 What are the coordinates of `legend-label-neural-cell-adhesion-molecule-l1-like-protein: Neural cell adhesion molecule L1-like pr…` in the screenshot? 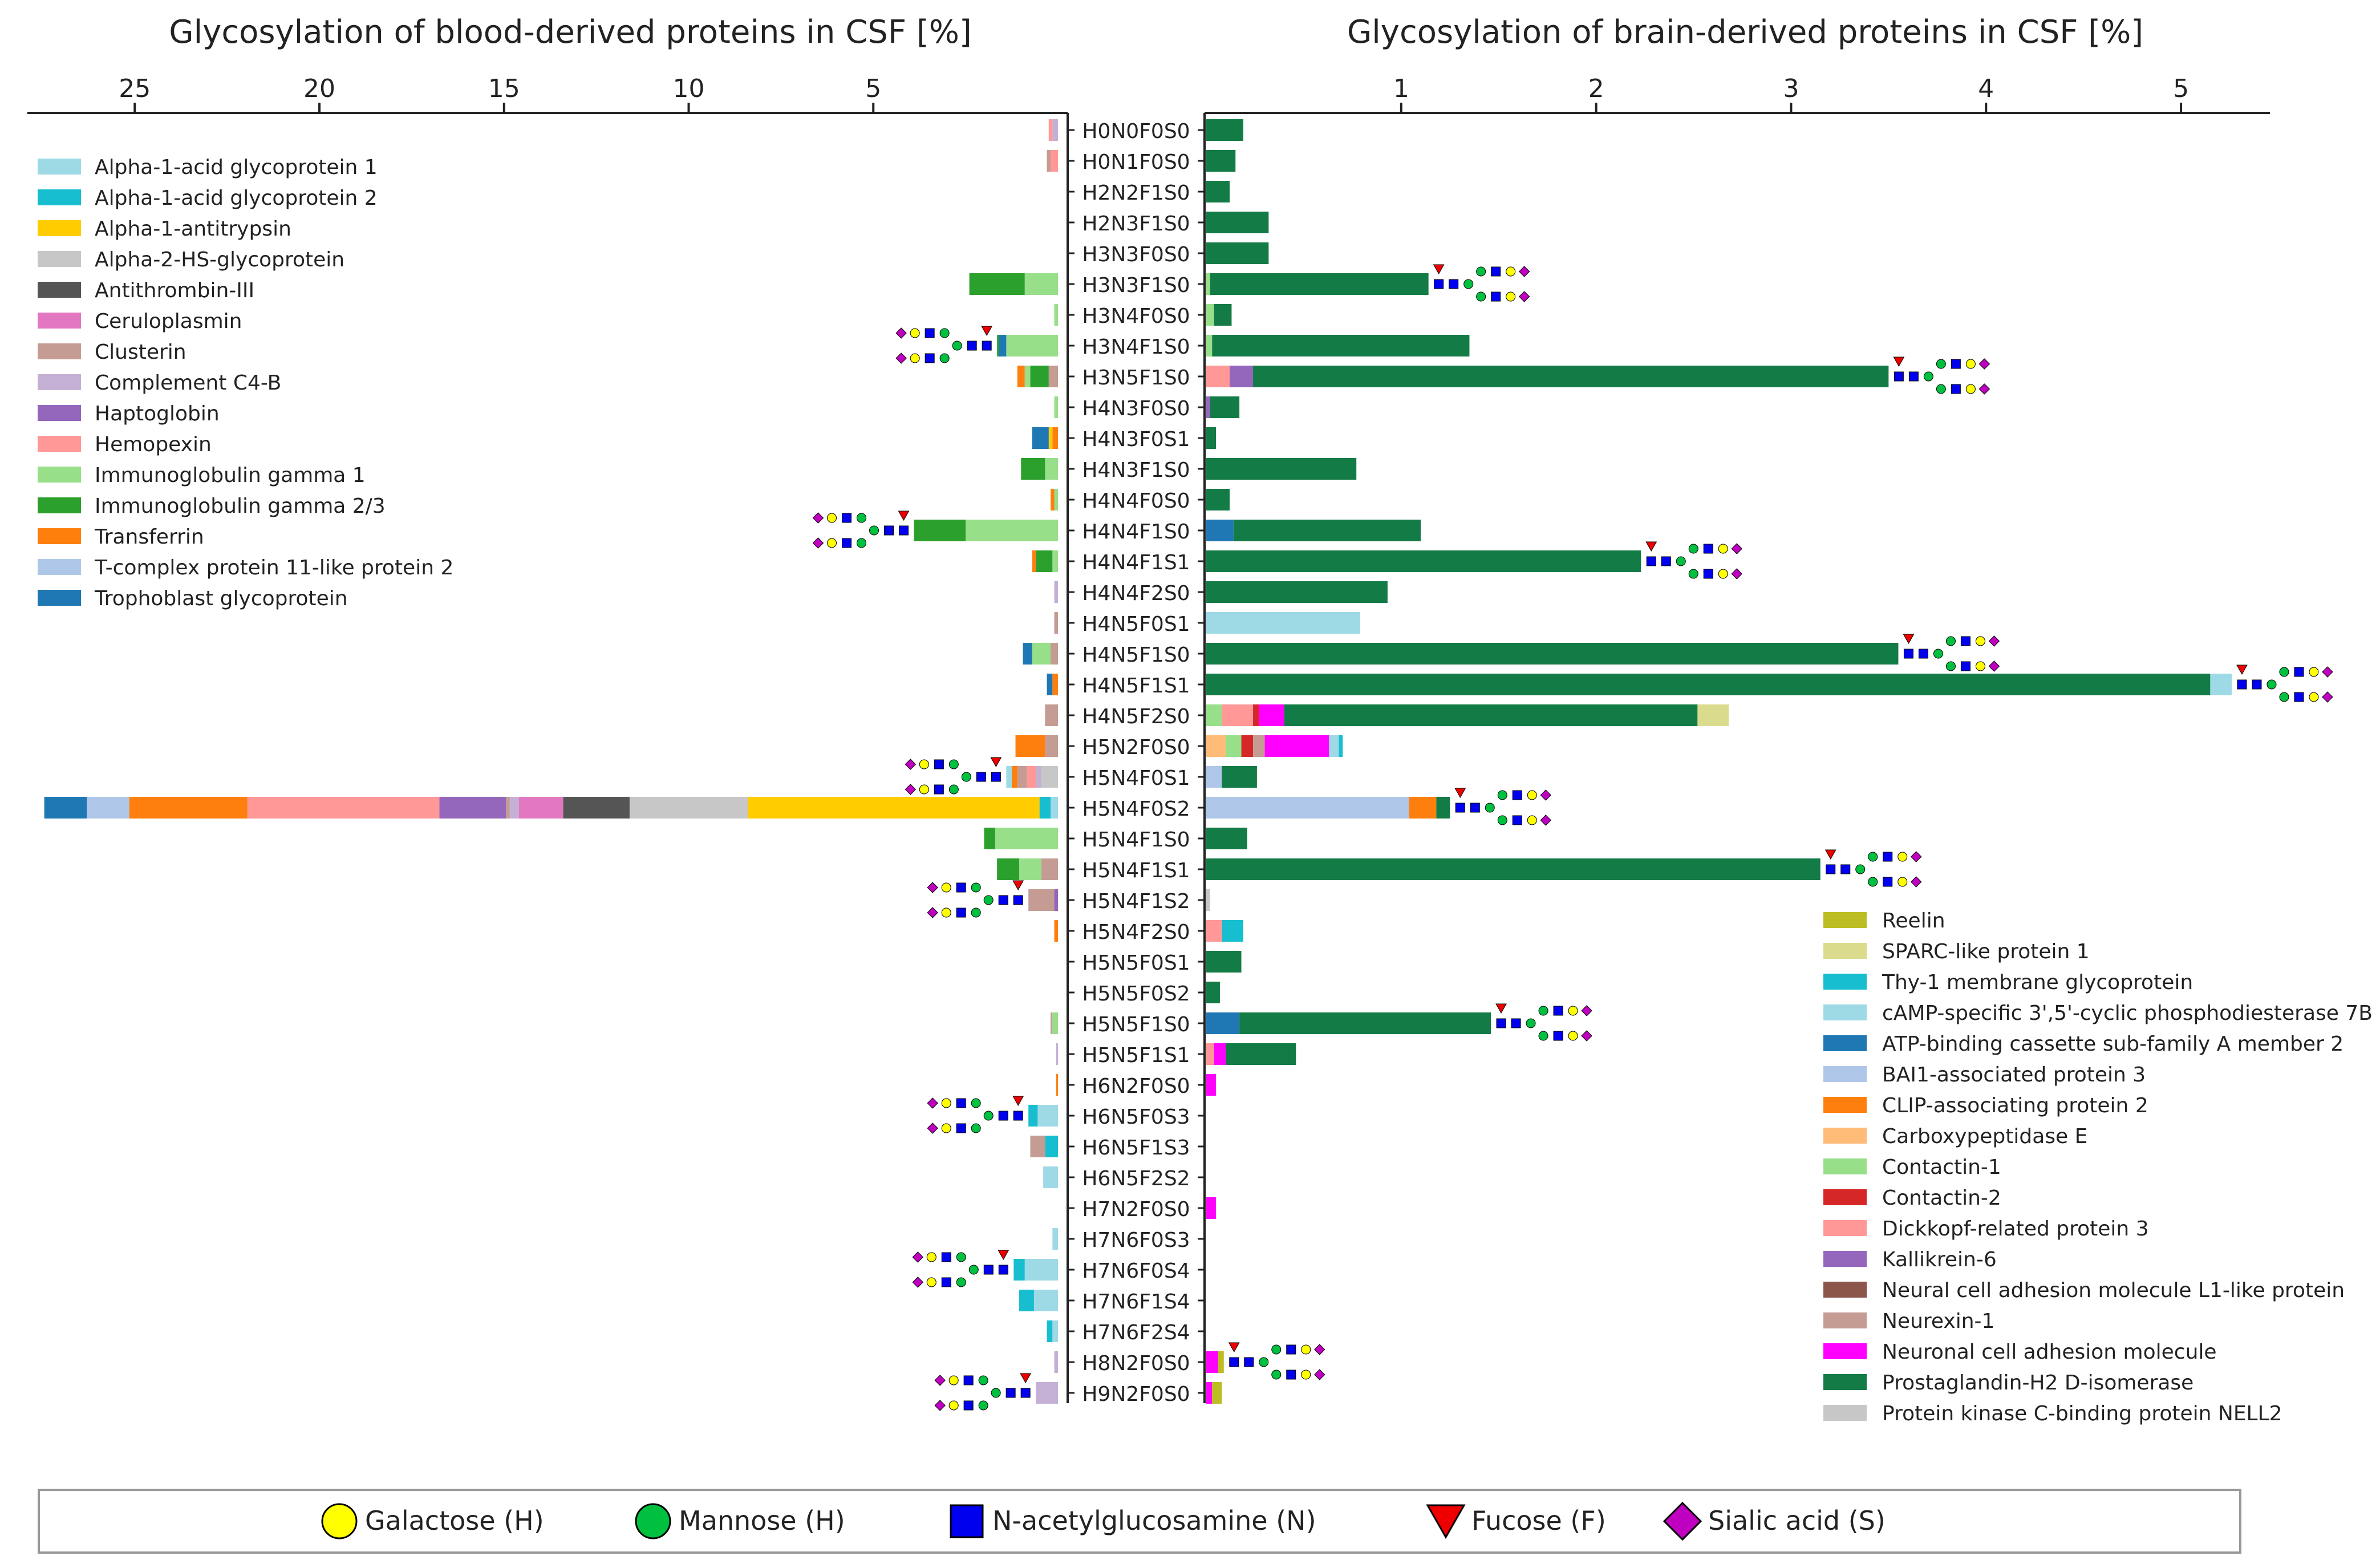 It's located at (2113, 1290).